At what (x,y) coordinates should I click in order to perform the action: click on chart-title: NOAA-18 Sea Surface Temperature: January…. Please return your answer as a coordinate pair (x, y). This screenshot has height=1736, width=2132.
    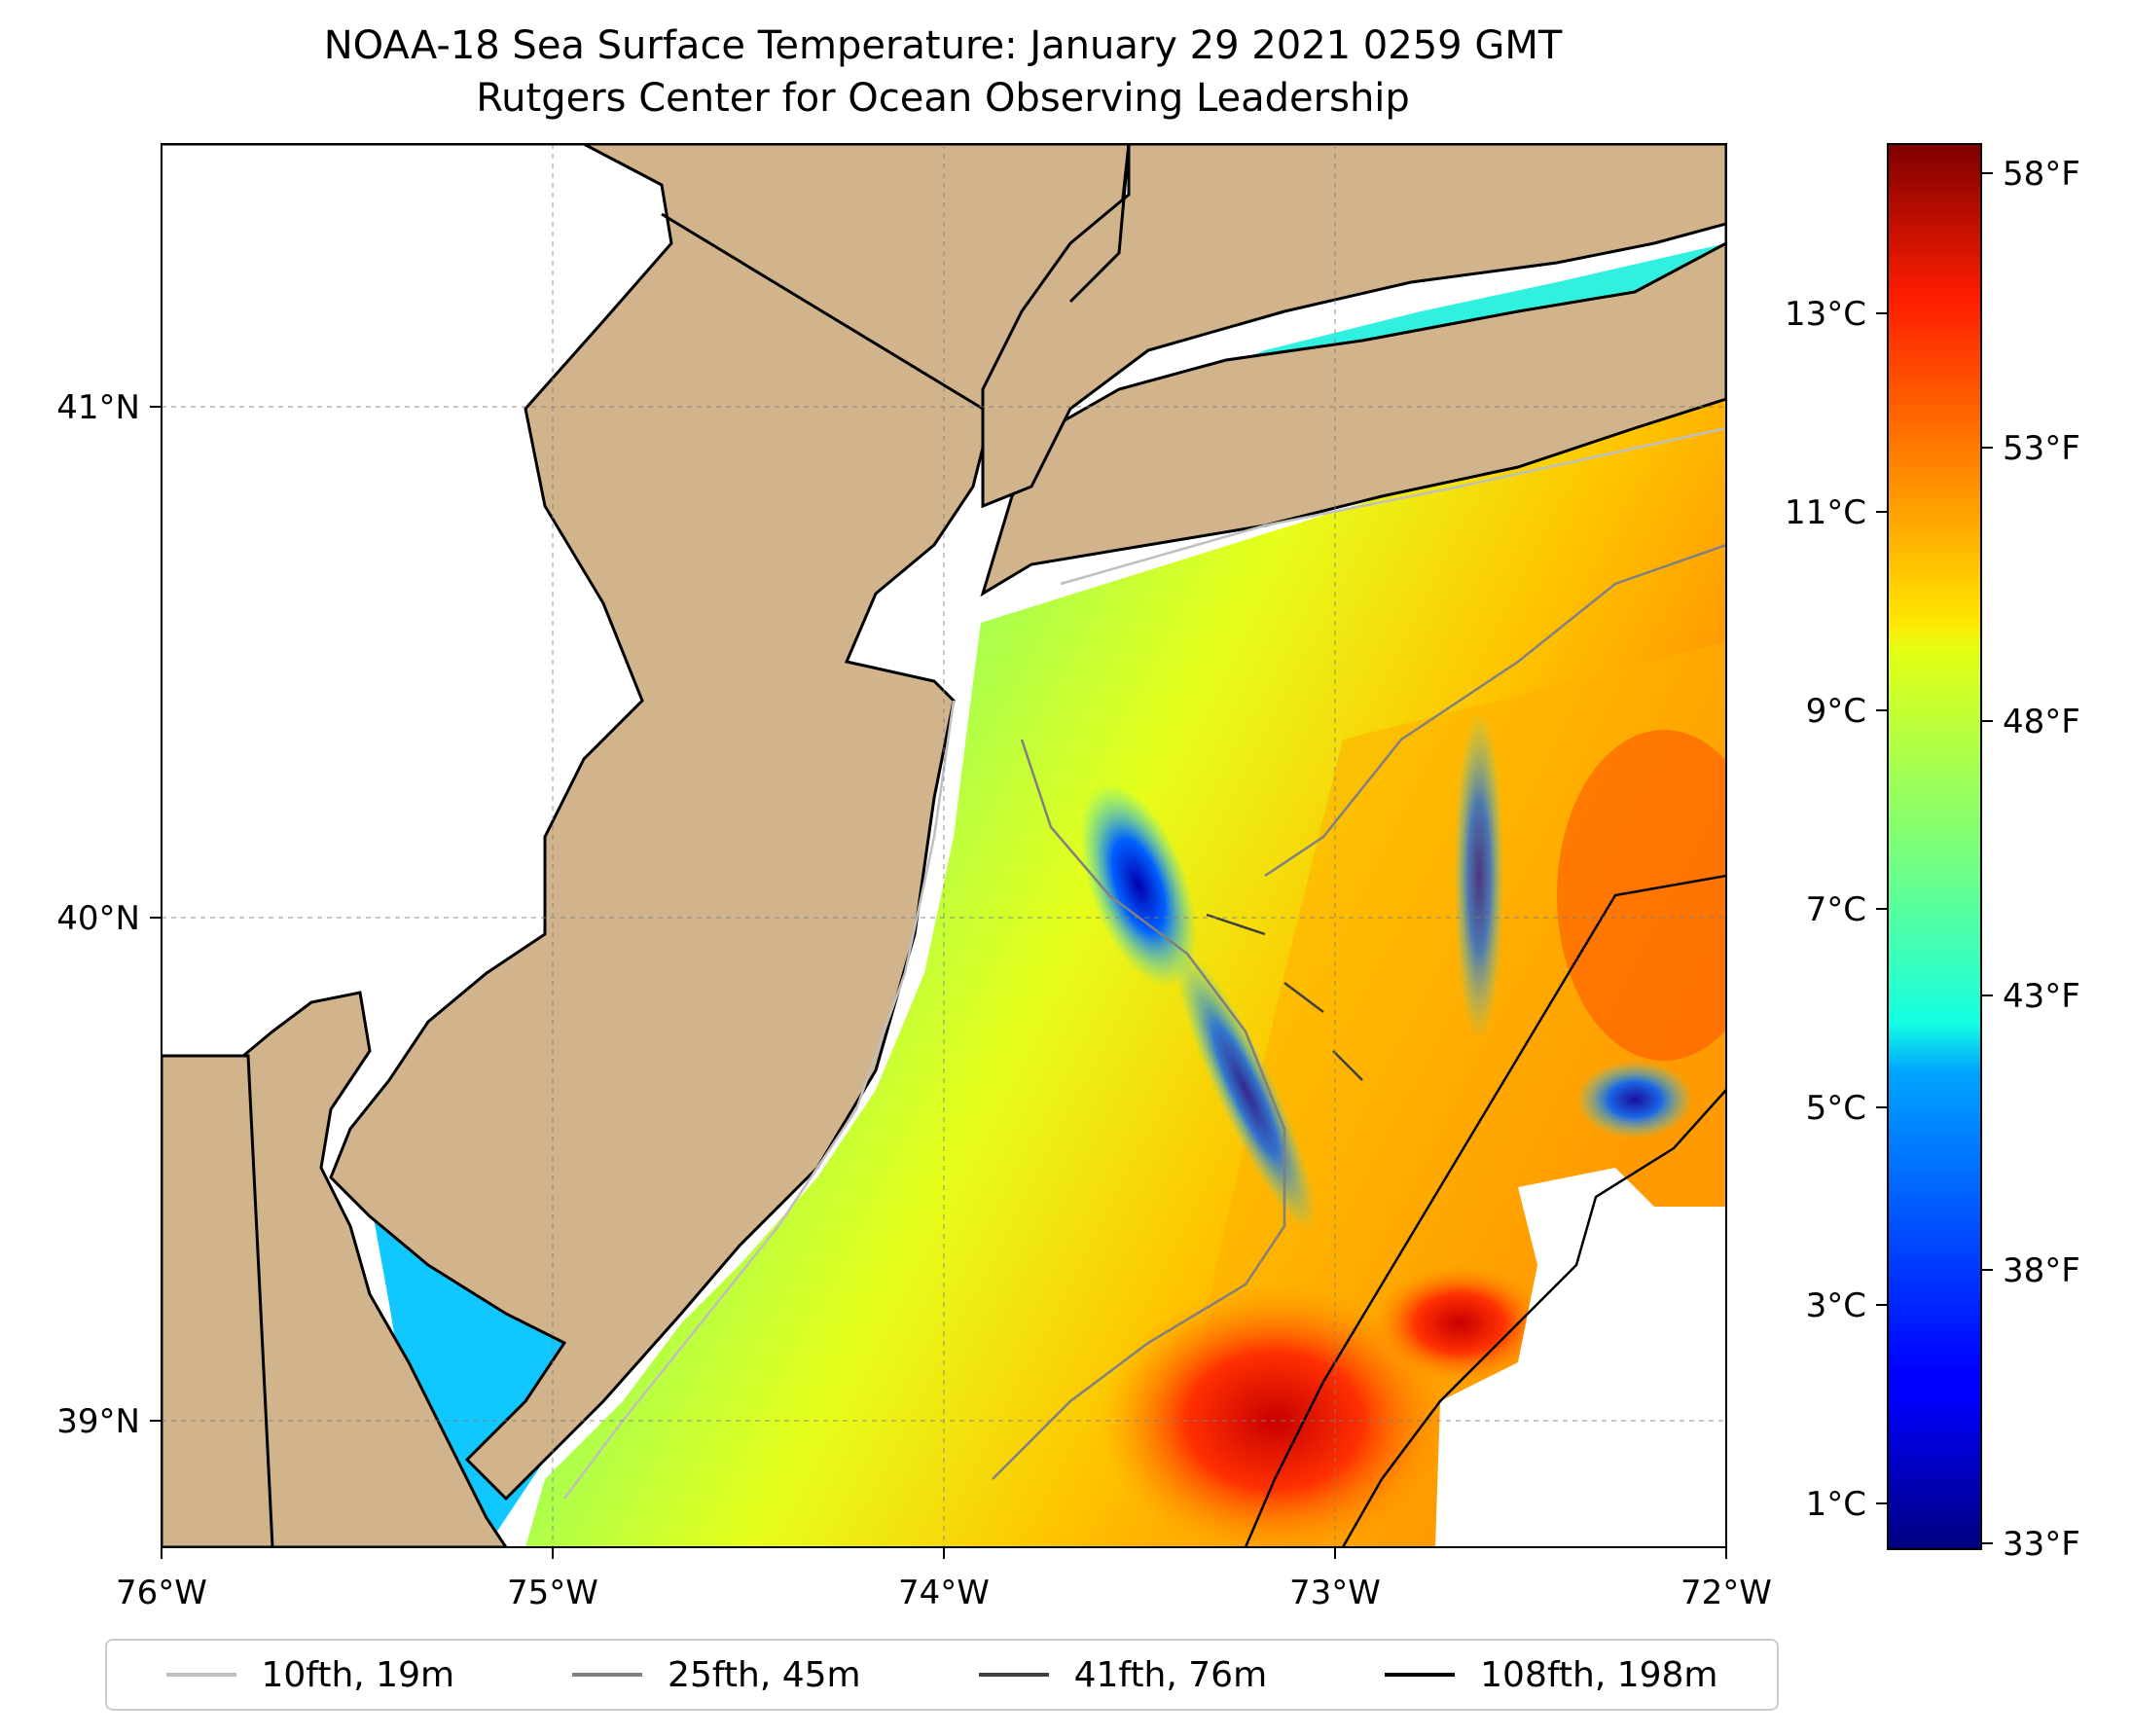
    Looking at the image, I should click on (943, 72).